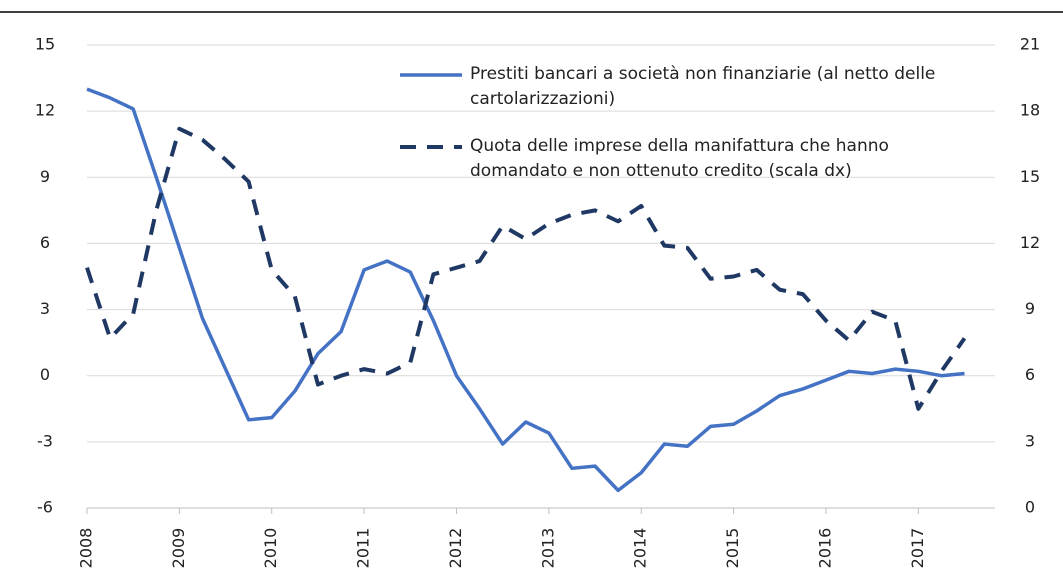 Image resolution: width=1063 pixels, height=588 pixels. I want to click on y-tick-label: 3, so click(45, 308).